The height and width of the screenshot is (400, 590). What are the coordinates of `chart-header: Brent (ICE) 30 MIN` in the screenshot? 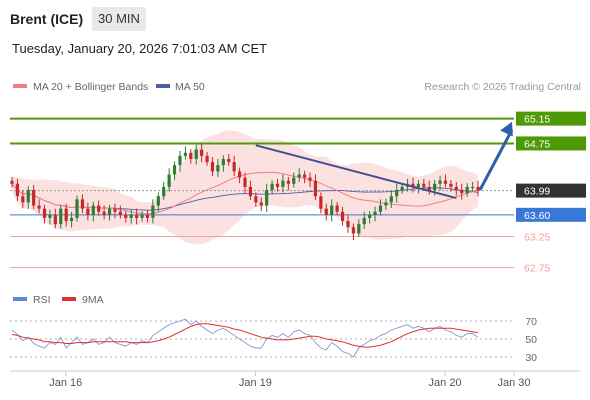 It's located at (295, 19).